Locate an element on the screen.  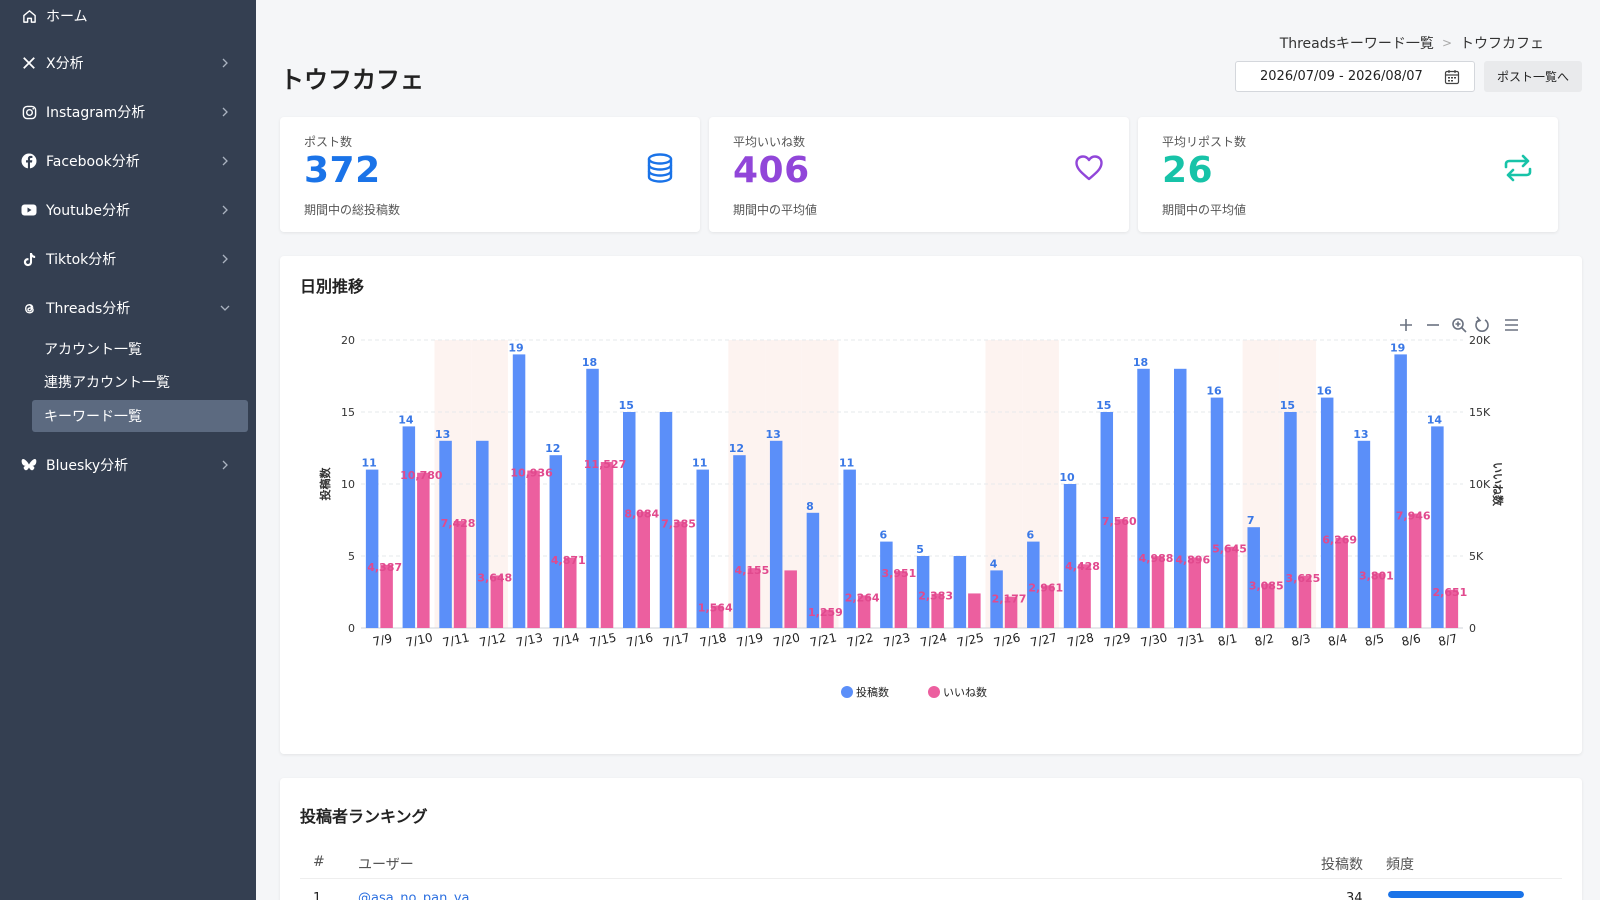
data-label-likes: 3,801 is located at coordinates (1376, 575).